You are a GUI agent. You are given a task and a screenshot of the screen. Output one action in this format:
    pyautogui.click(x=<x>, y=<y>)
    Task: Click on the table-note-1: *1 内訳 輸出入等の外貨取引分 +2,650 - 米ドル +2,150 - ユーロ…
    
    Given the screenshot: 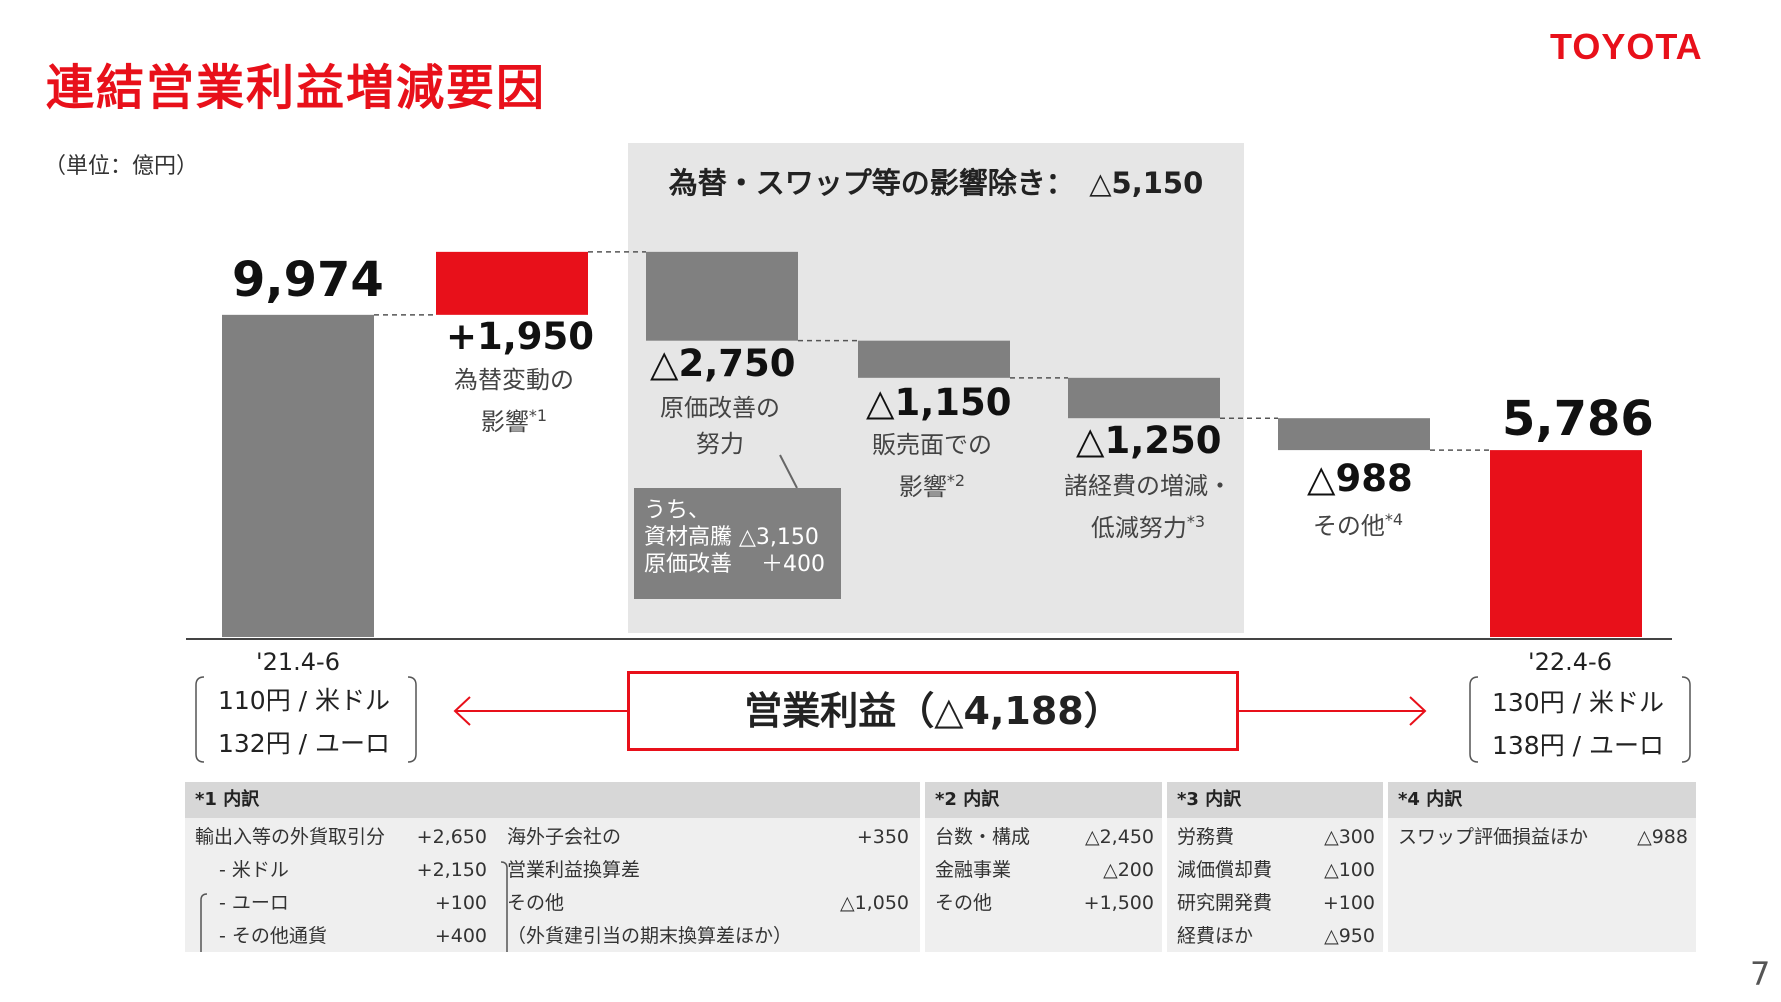 What is the action you would take?
    pyautogui.click(x=552, y=867)
    